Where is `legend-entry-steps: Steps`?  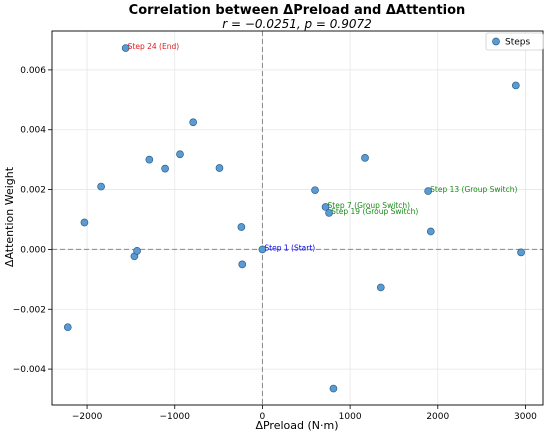 legend-entry-steps: Steps is located at coordinates (517, 43).